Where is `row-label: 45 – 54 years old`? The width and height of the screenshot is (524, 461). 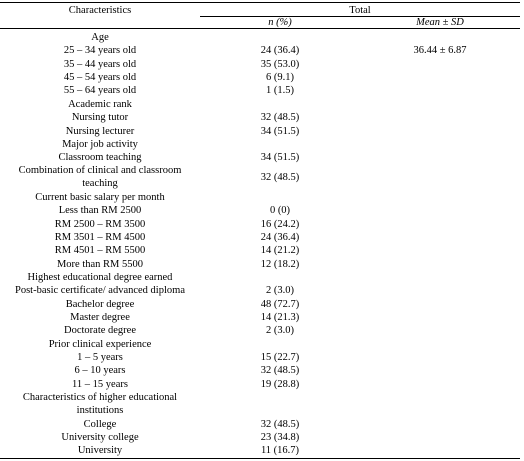
row-label: 45 – 54 years old is located at coordinates (100, 77).